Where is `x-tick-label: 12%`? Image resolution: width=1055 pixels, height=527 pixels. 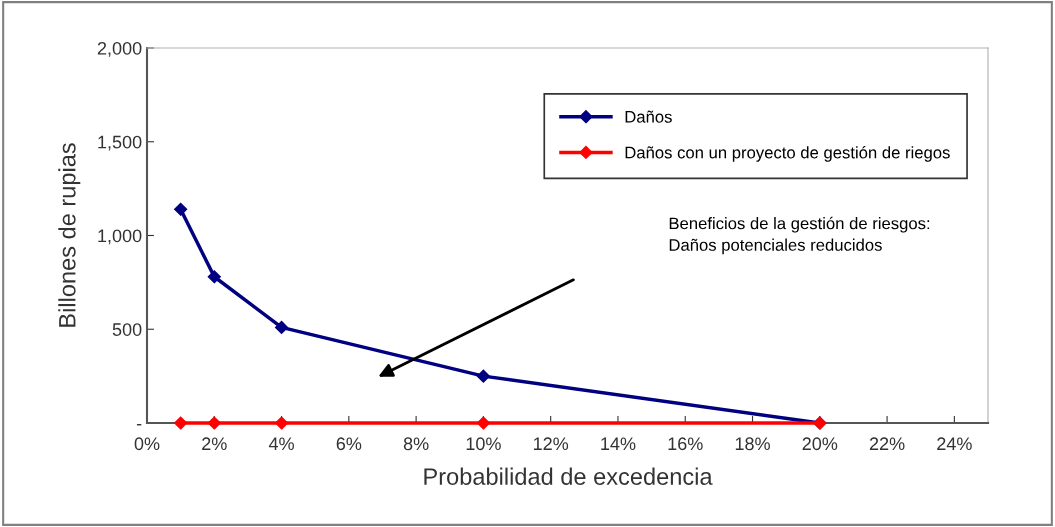 x-tick-label: 12% is located at coordinates (551, 444).